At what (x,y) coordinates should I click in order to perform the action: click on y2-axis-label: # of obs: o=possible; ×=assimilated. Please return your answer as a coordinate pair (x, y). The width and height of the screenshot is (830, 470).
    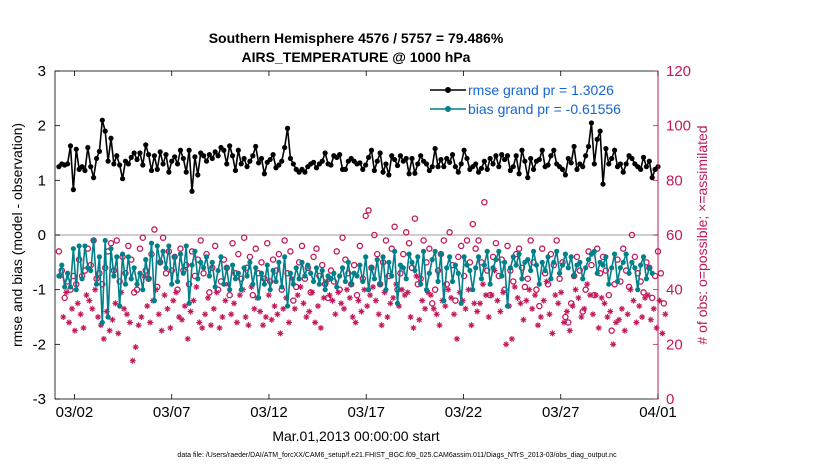
    Looking at the image, I should click on (702, 234).